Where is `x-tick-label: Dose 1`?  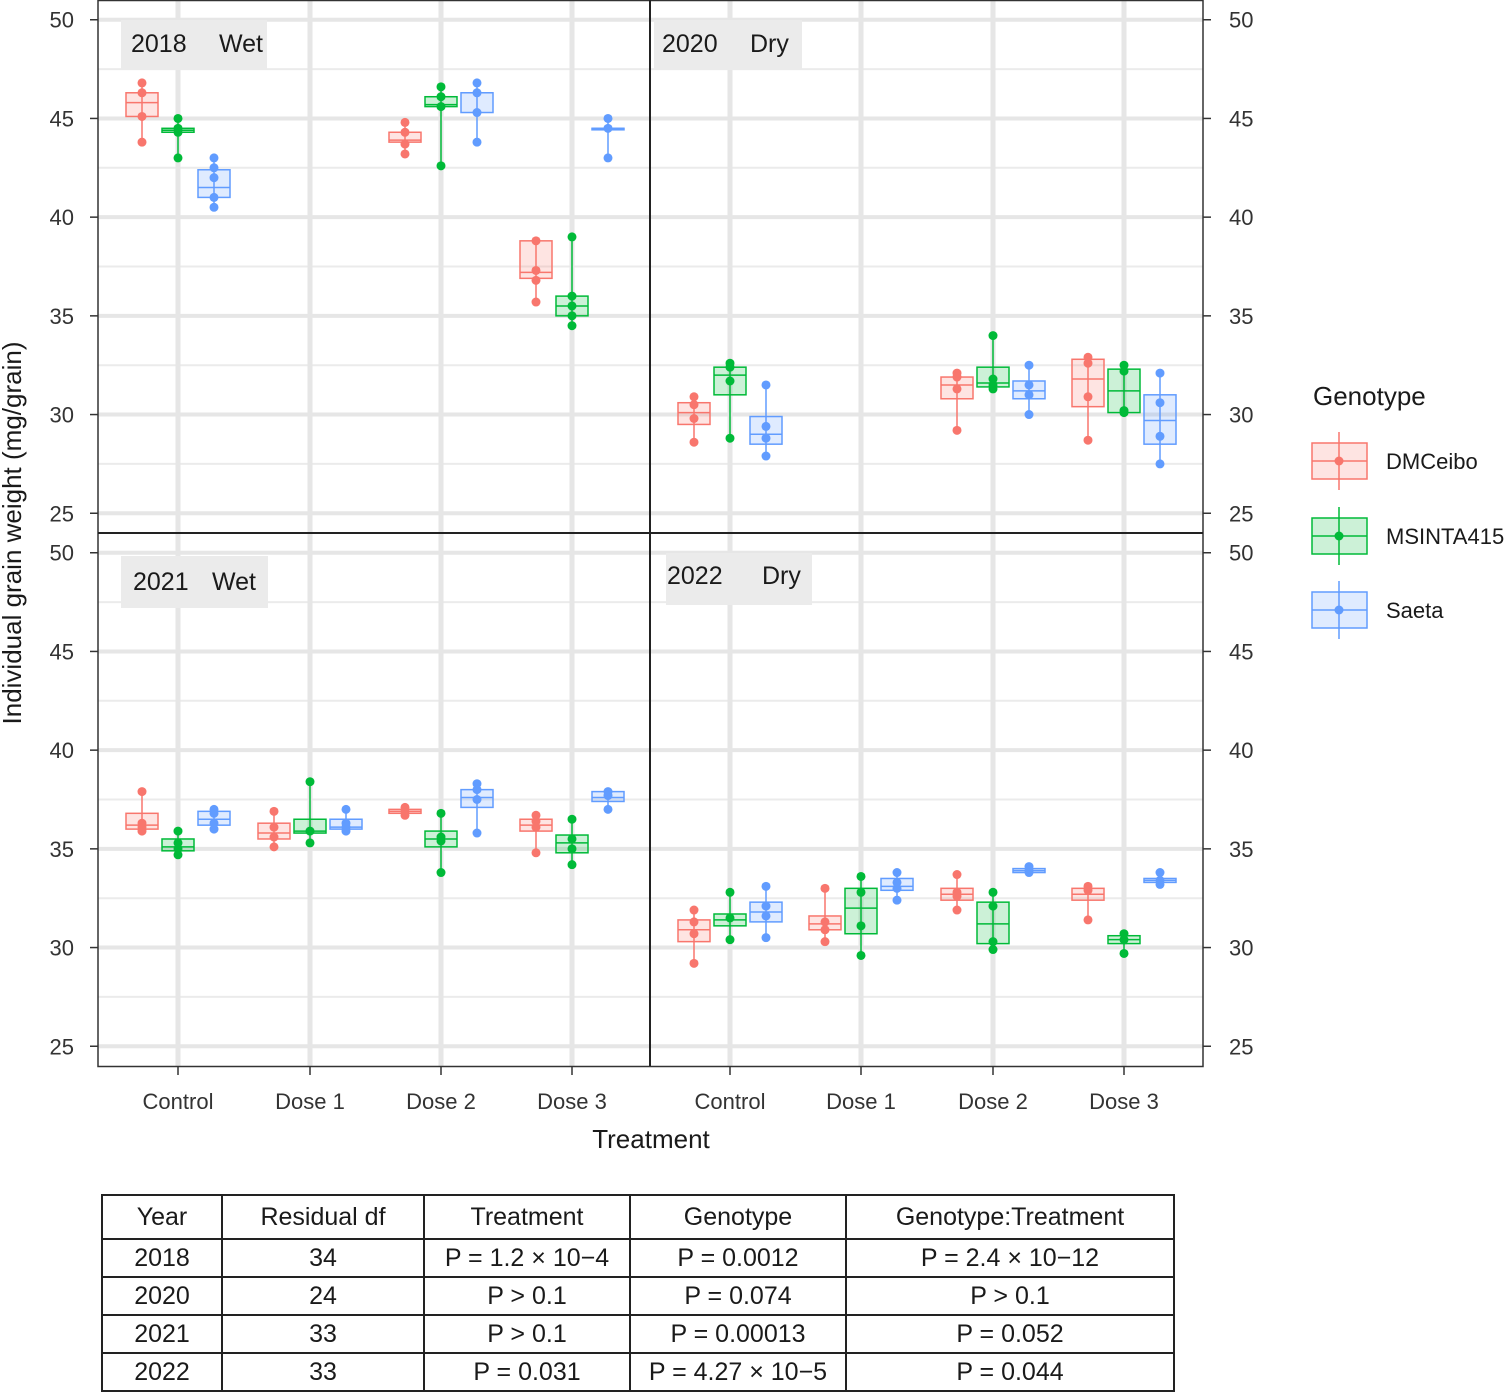
x-tick-label: Dose 1 is located at coordinates (861, 1101).